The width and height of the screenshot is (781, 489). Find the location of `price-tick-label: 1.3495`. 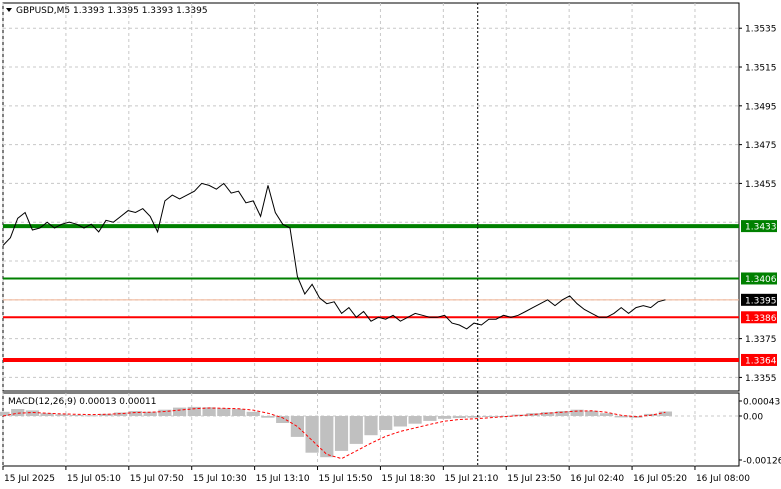

price-tick-label: 1.3495 is located at coordinates (761, 107).